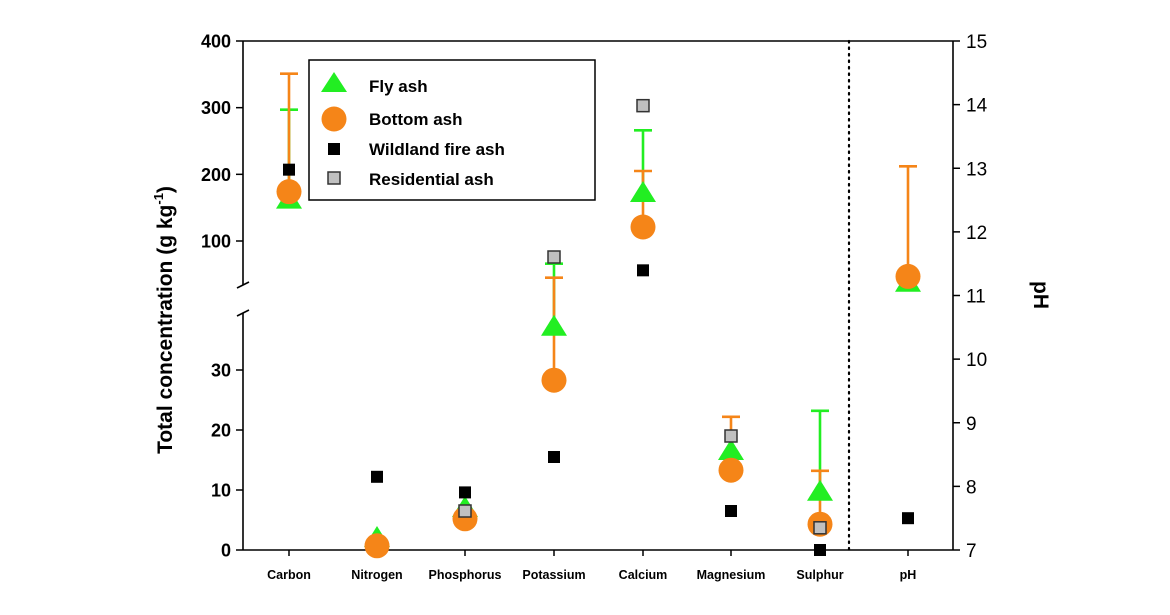 This screenshot has width=1170, height=615. I want to click on y-axis-label-main: Total concentration (g kg, so click(165, 329).